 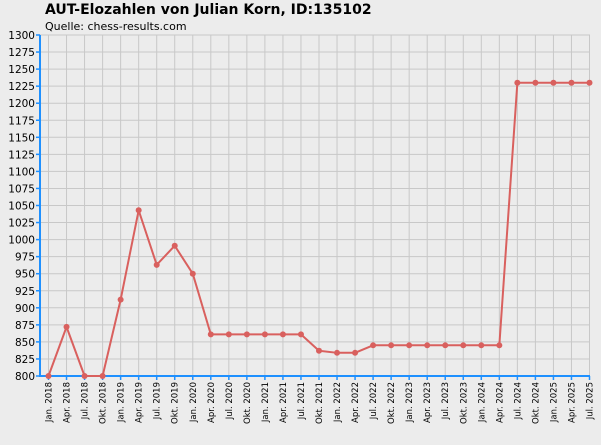 I want to click on y-tick-label: 1175, so click(x=21, y=121).